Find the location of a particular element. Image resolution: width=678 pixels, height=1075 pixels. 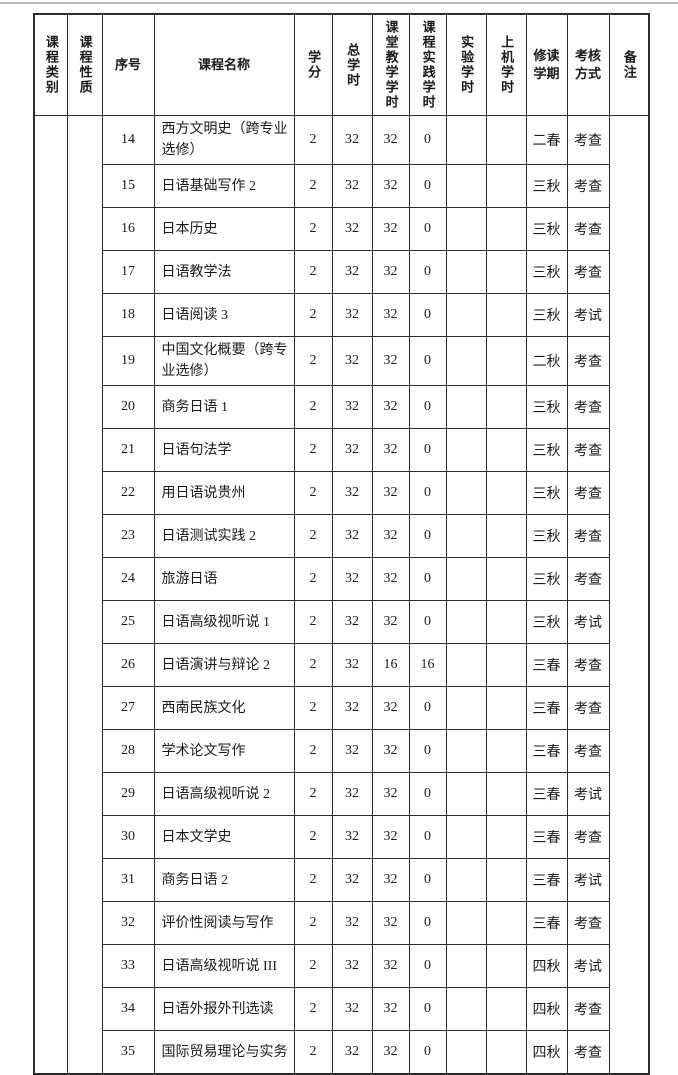

course-row: 22 用日语说贵州 2 32 32 0 三秋 考查 is located at coordinates (341, 493).